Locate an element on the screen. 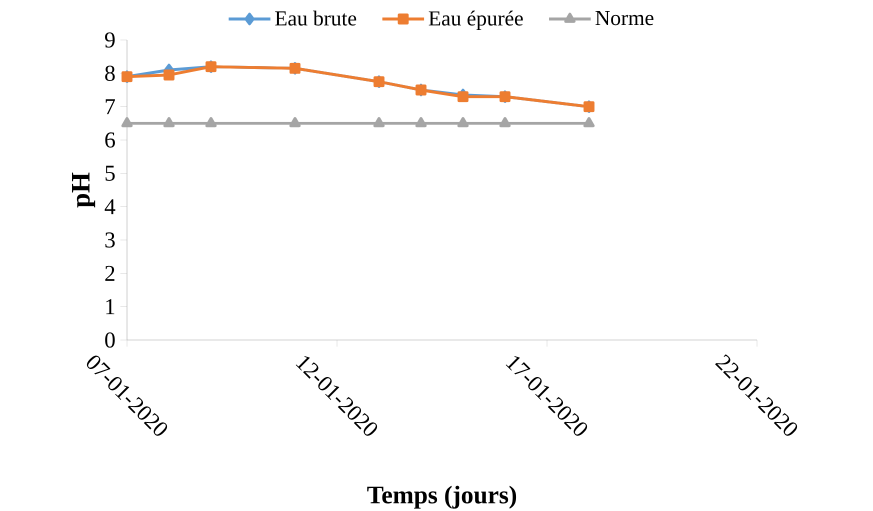  legend-label: Eau brute is located at coordinates (315, 18).